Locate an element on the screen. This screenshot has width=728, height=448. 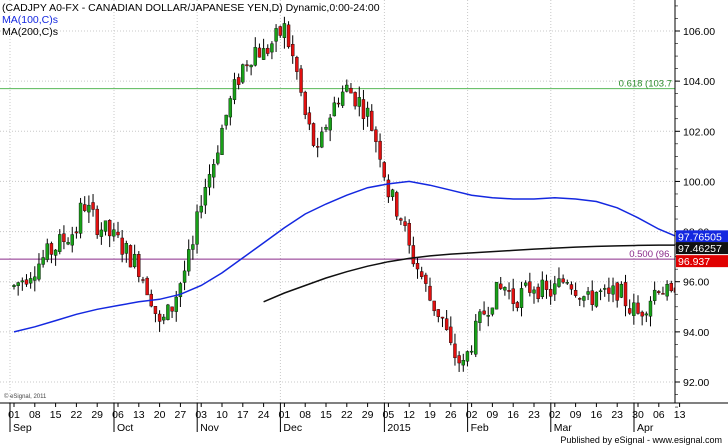
month-label: Mar is located at coordinates (563, 428).